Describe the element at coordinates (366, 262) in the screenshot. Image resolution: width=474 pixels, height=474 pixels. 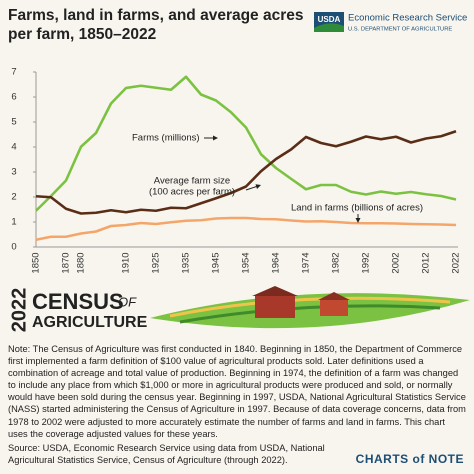
I see `x-tick-label: 1992` at that location.